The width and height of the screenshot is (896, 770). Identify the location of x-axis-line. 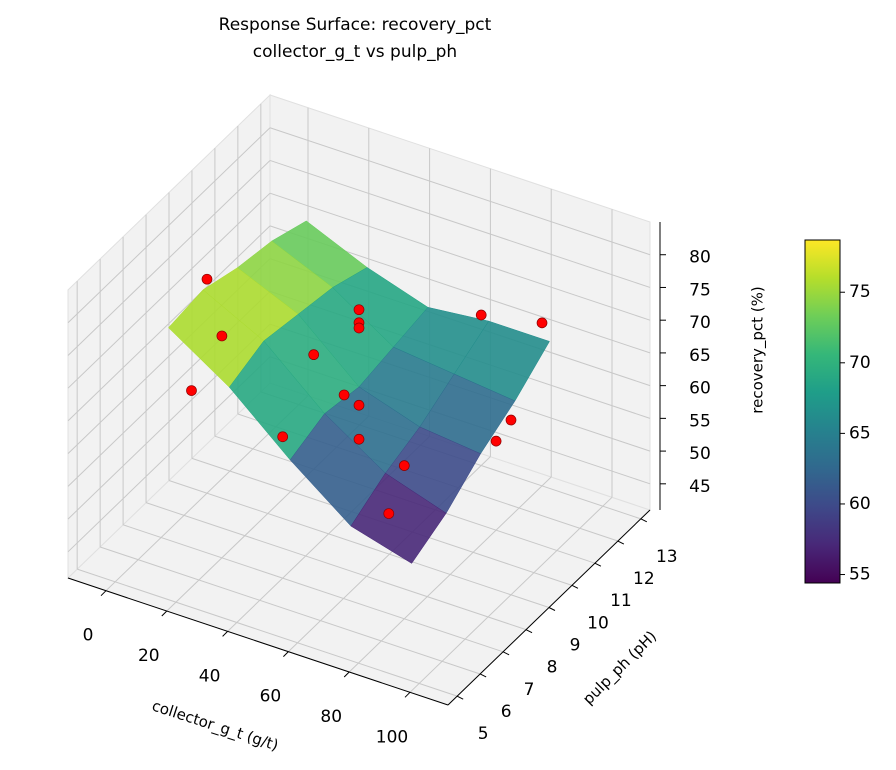
(258, 641).